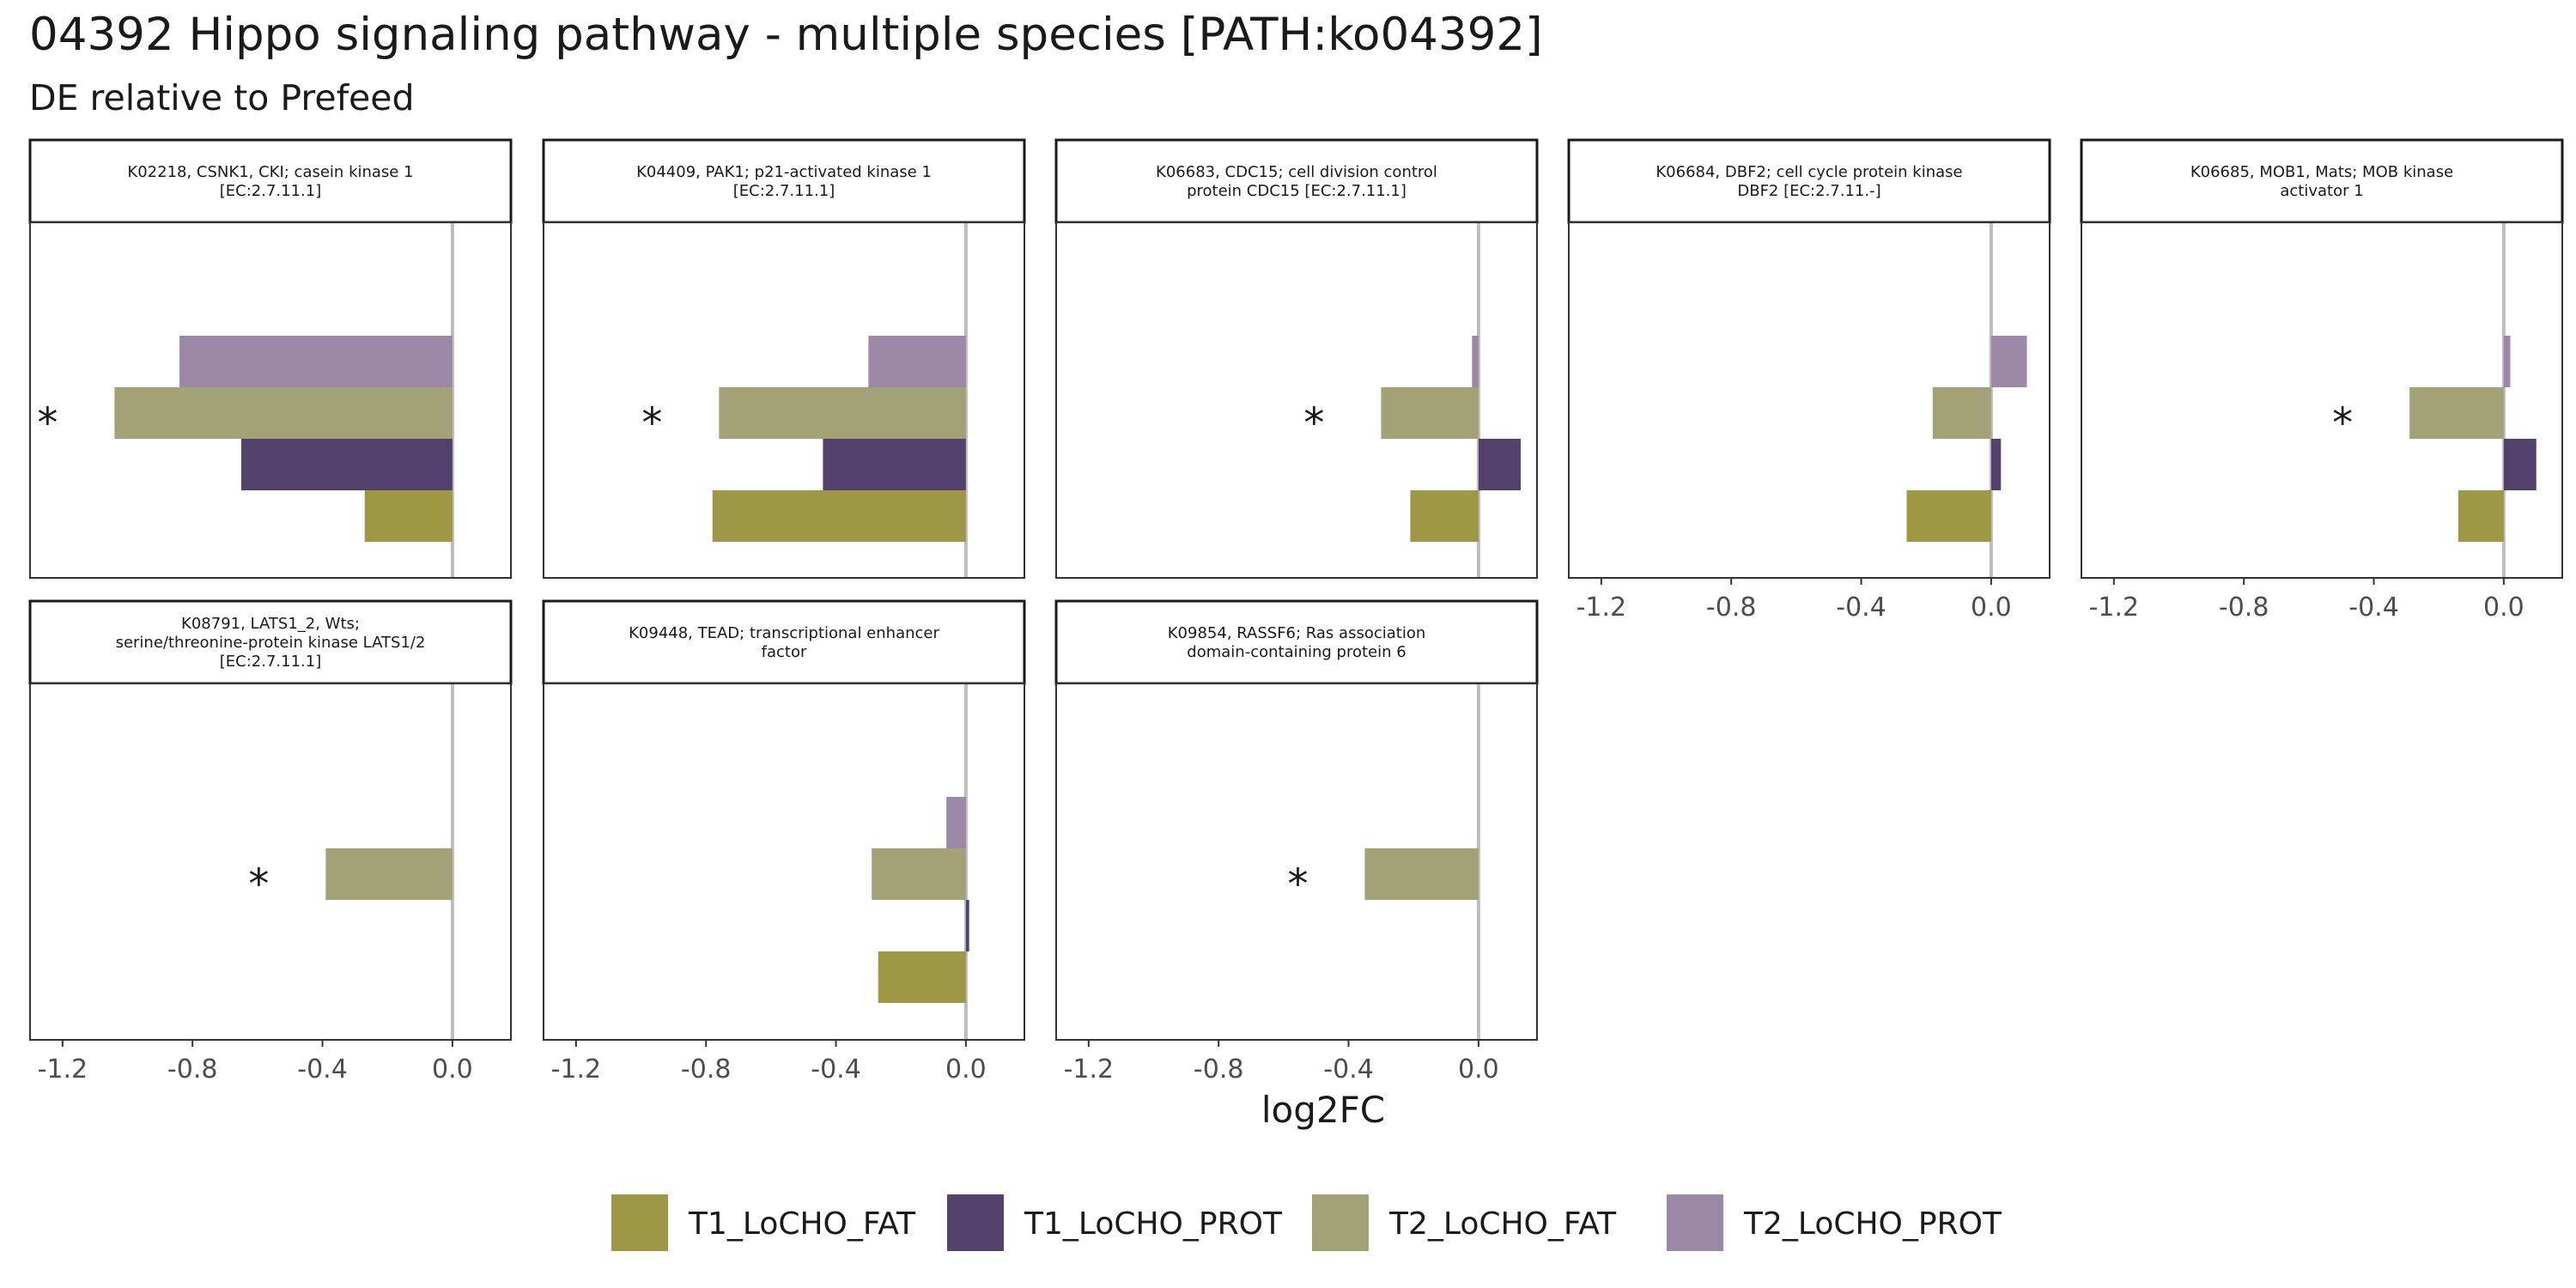 The width and height of the screenshot is (2576, 1288). Describe the element at coordinates (1323, 1110) in the screenshot. I see `x-axis-label: log2FC` at that location.